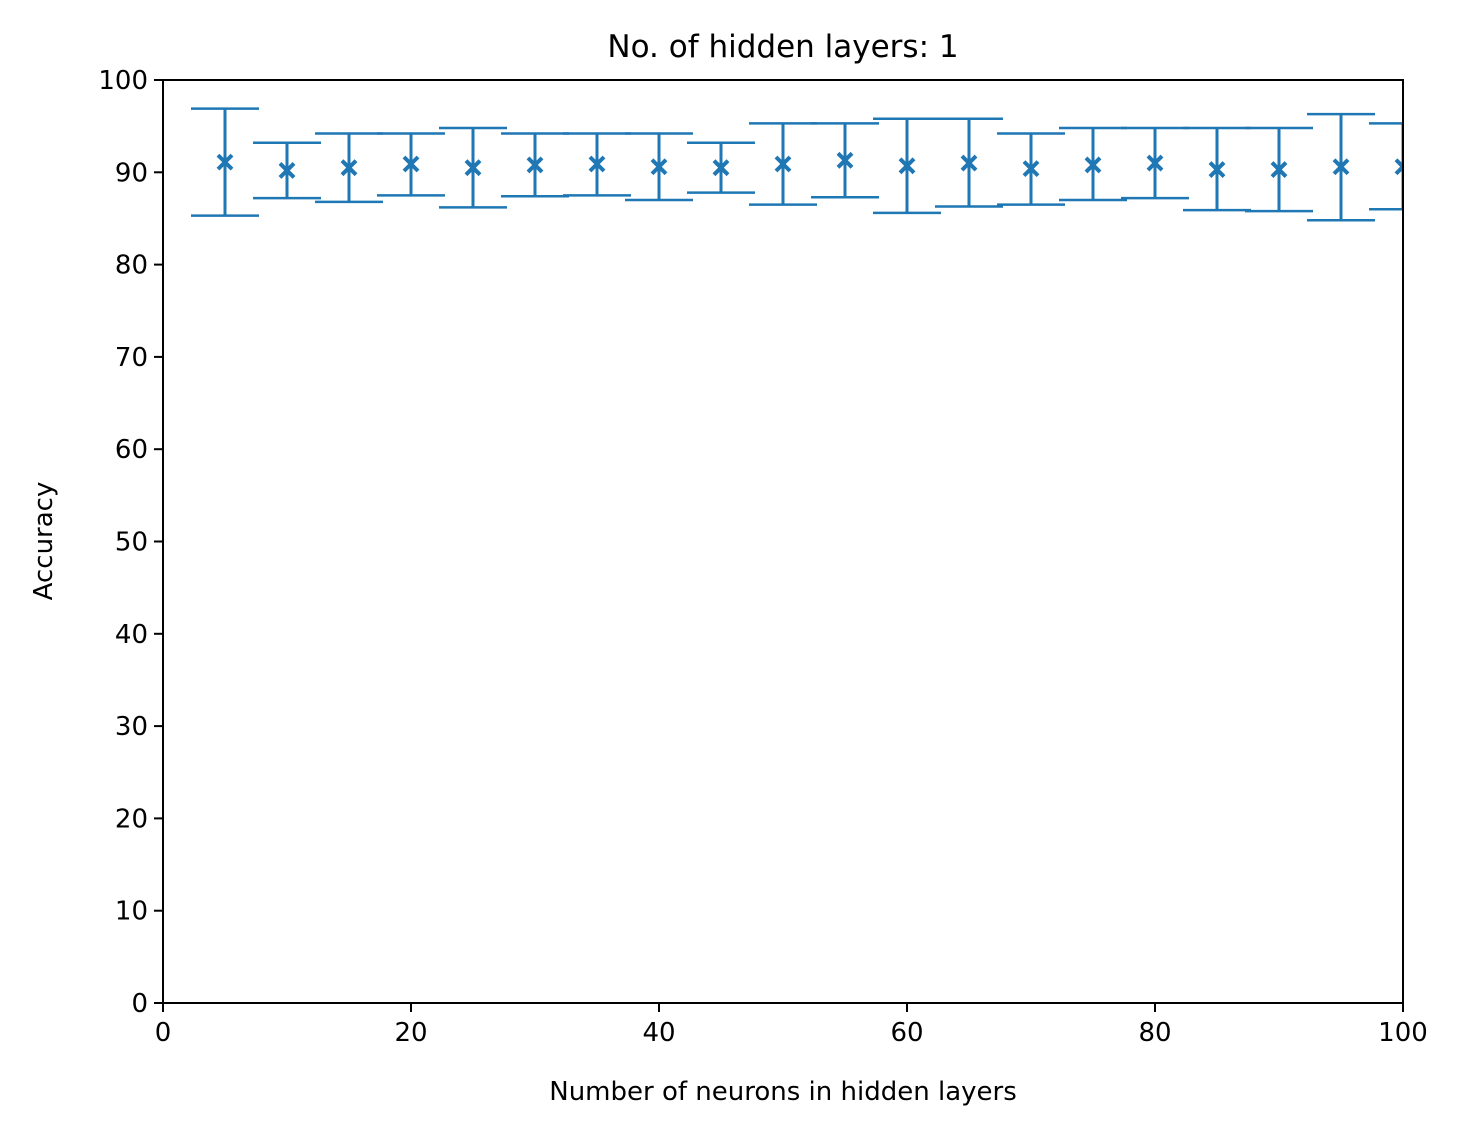 The width and height of the screenshot is (1461, 1134). What do you see at coordinates (410, 1033) in the screenshot?
I see `x-tick-label: 20` at bounding box center [410, 1033].